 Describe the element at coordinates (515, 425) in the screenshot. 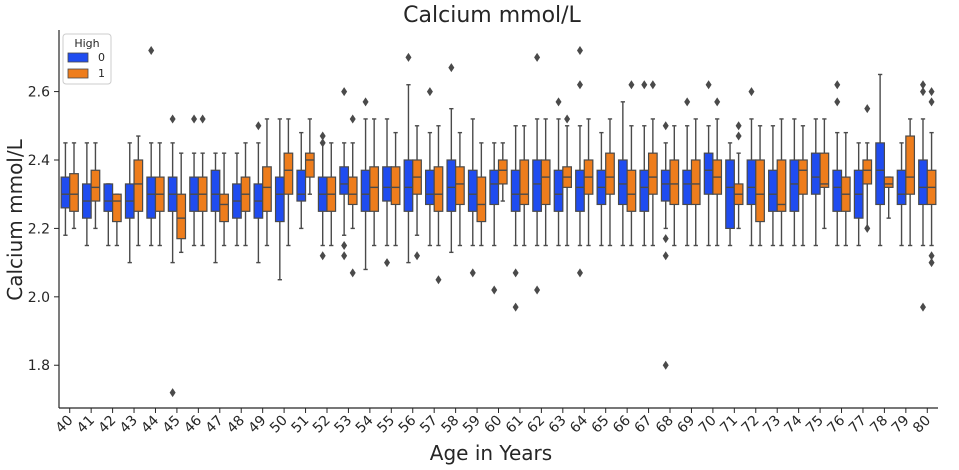

I see `x-tick-label: 61` at that location.